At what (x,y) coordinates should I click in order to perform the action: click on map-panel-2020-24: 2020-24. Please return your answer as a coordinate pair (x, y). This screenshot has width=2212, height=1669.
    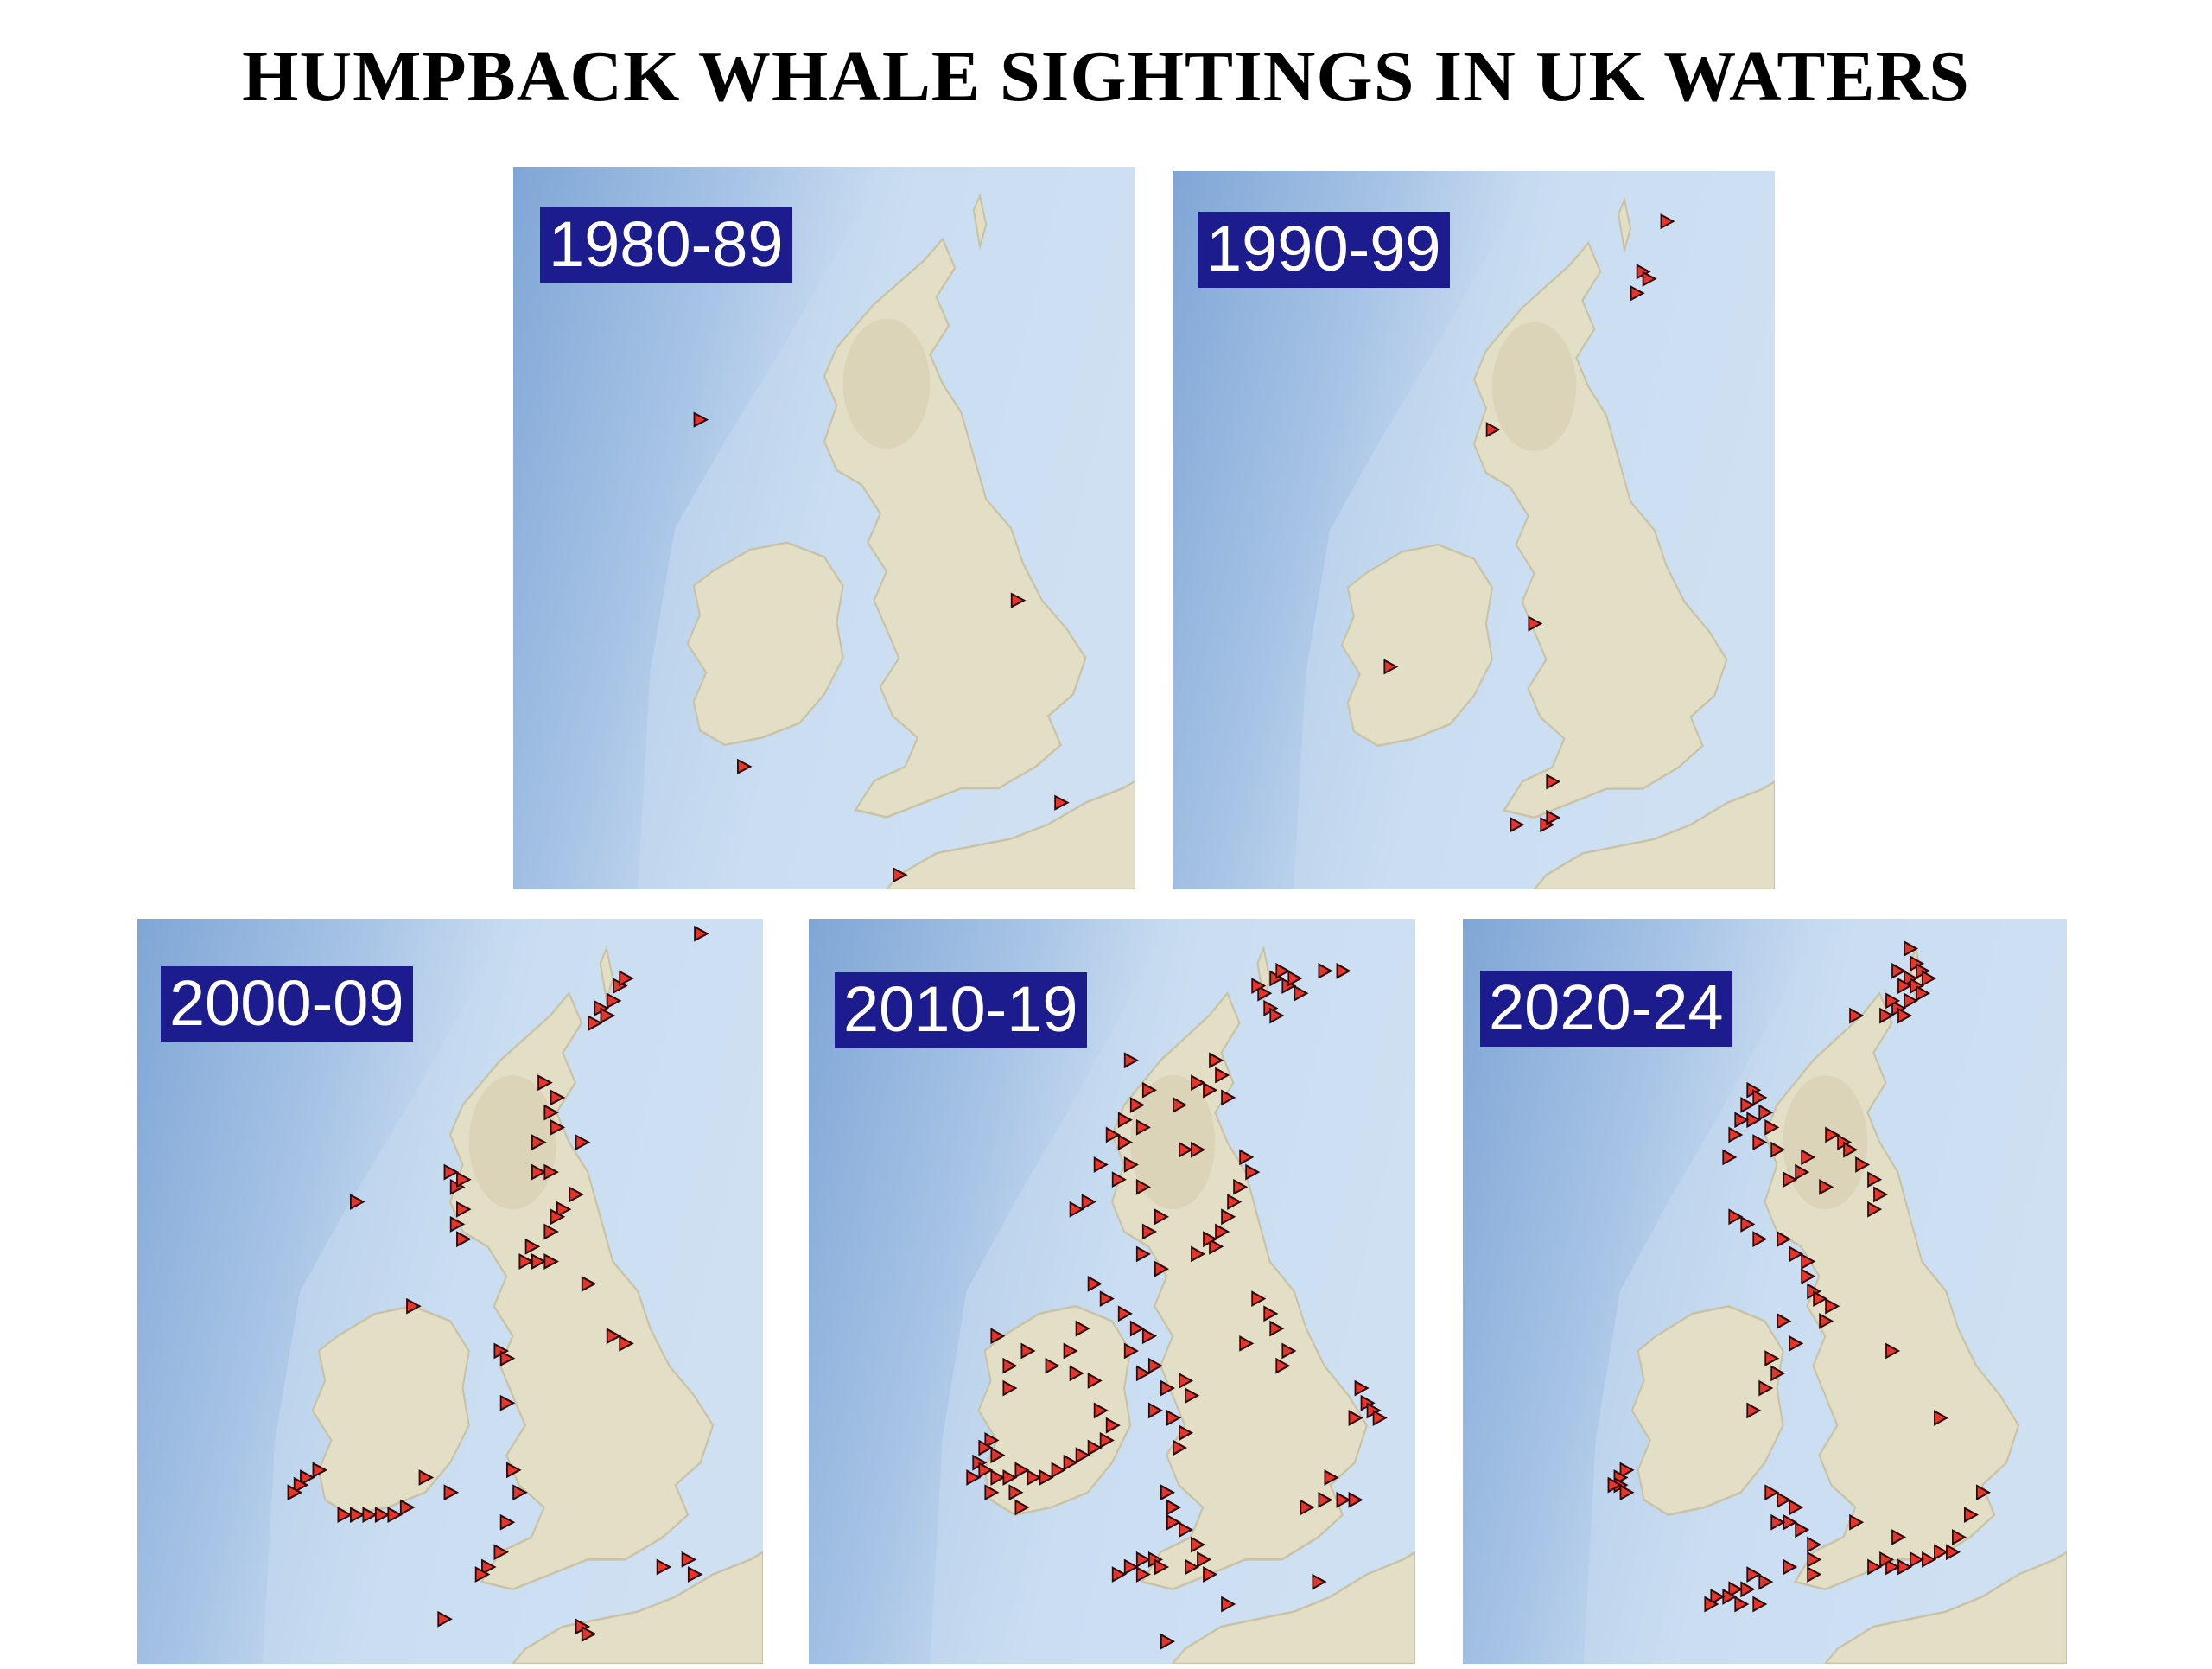
    Looking at the image, I should click on (1765, 1291).